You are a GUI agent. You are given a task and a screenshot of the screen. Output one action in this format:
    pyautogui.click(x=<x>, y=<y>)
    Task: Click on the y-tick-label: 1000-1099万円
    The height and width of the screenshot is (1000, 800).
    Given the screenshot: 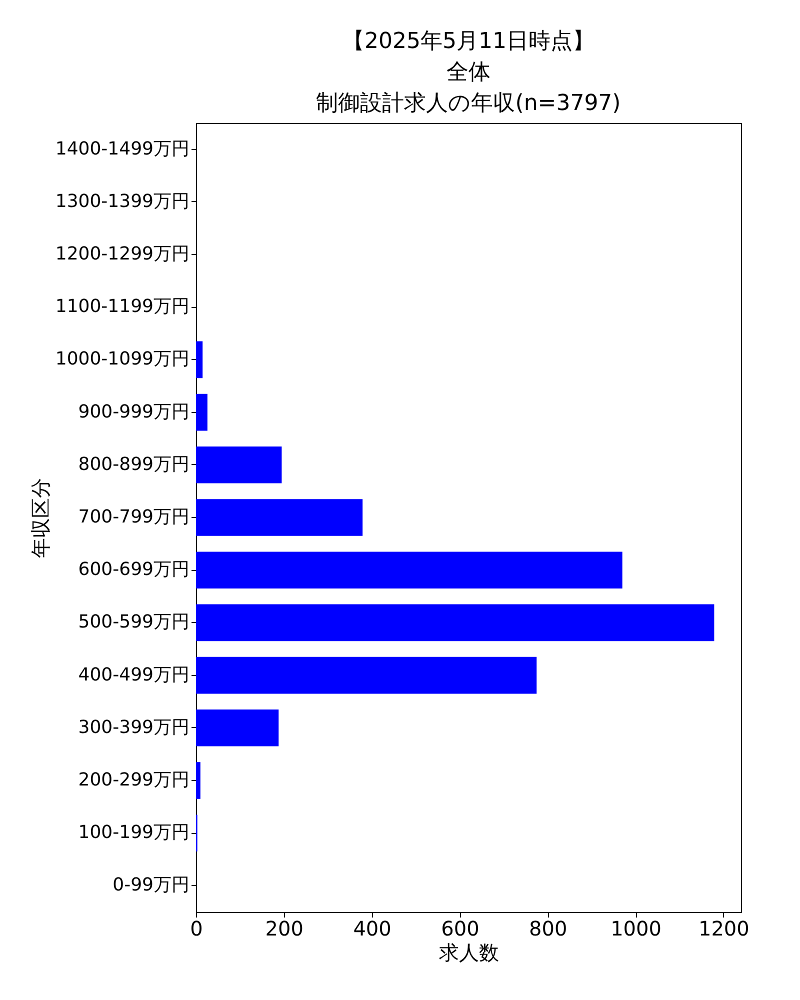 What is the action you would take?
    pyautogui.click(x=122, y=359)
    